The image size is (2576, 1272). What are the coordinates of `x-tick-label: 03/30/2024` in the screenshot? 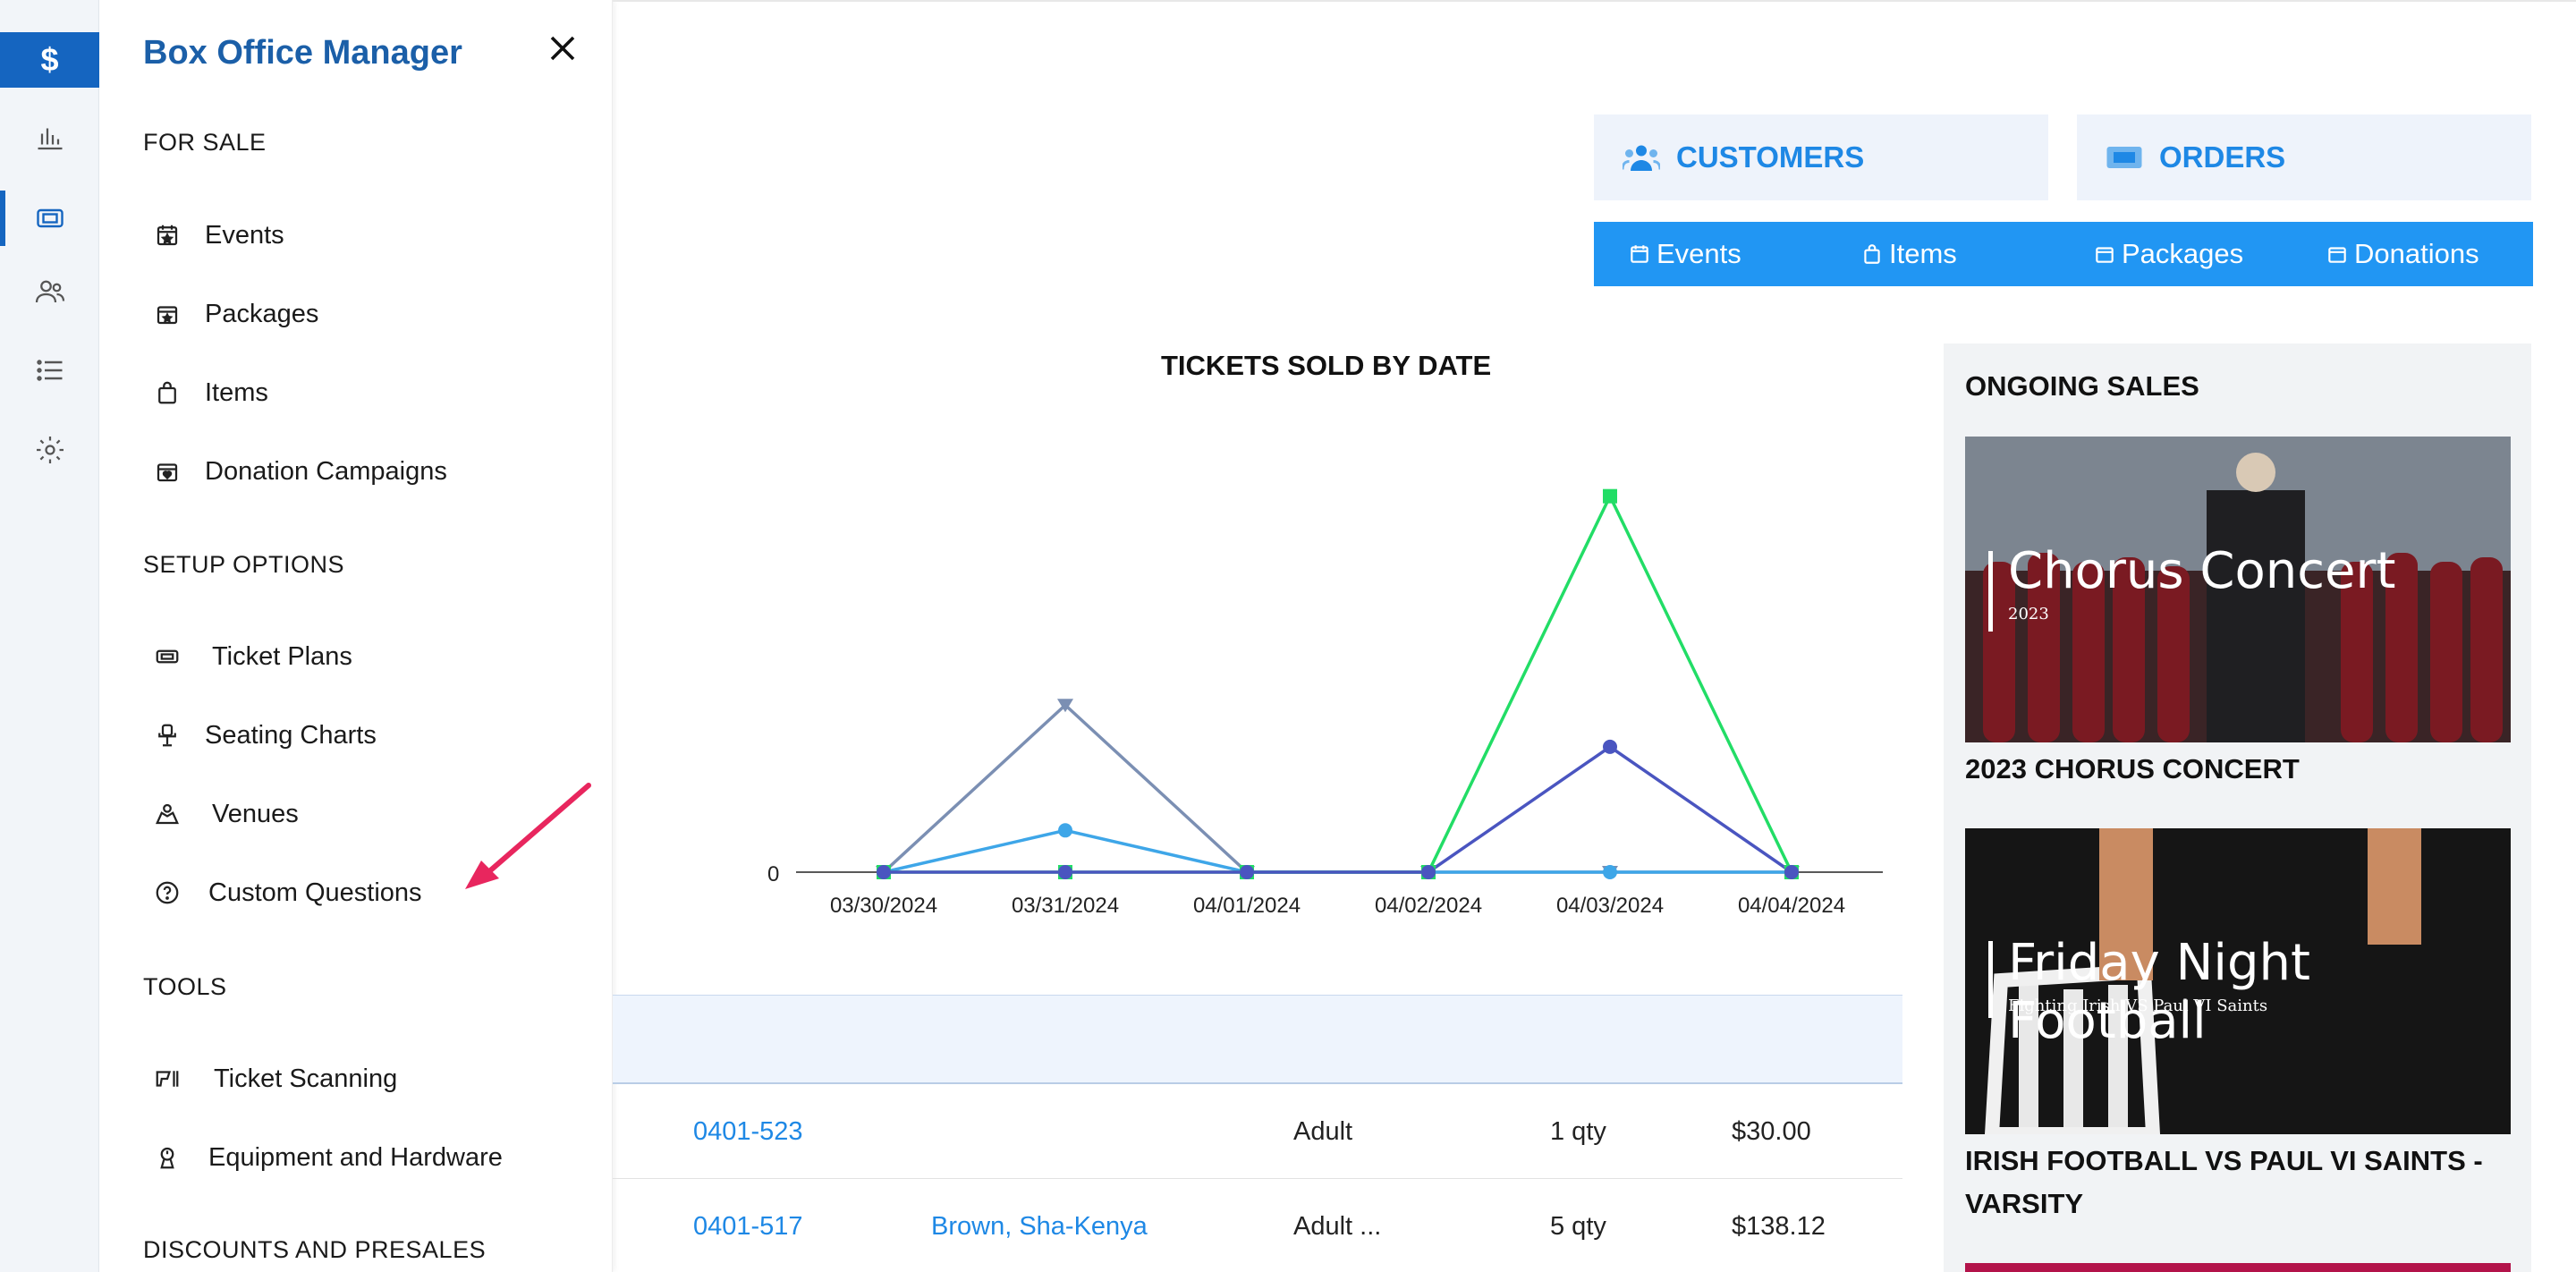 It's located at (883, 906).